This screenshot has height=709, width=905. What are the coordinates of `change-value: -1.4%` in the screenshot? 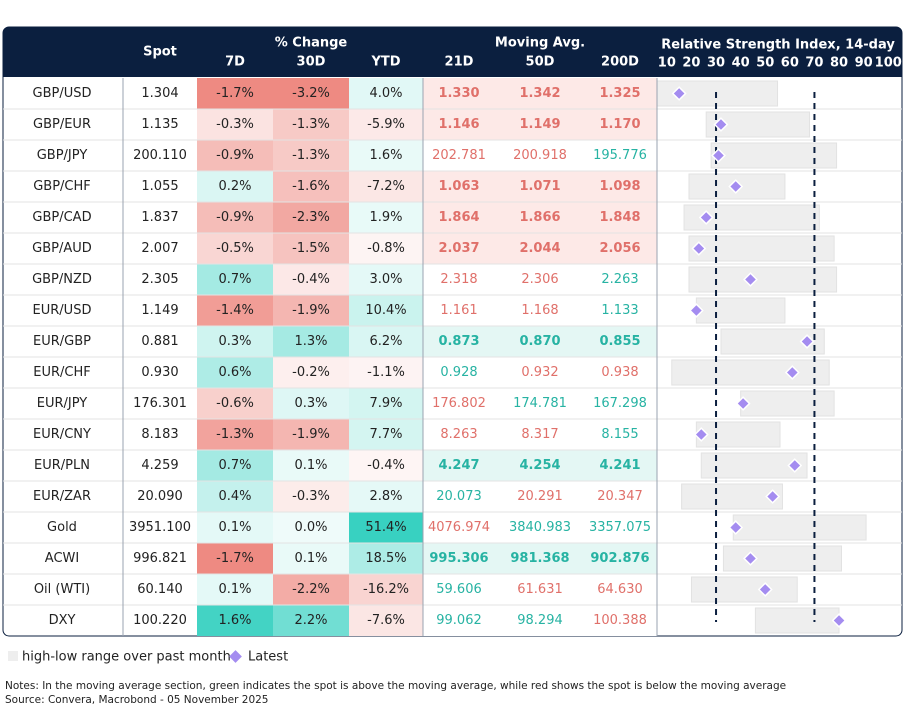 It's located at (235, 310).